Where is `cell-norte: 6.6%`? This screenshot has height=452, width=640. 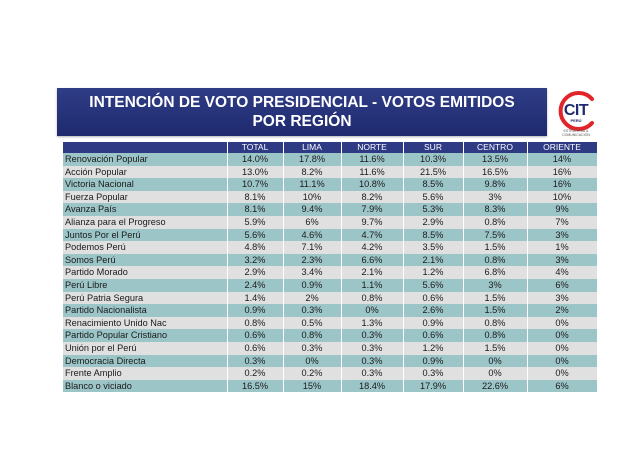 cell-norte: 6.6% is located at coordinates (372, 260).